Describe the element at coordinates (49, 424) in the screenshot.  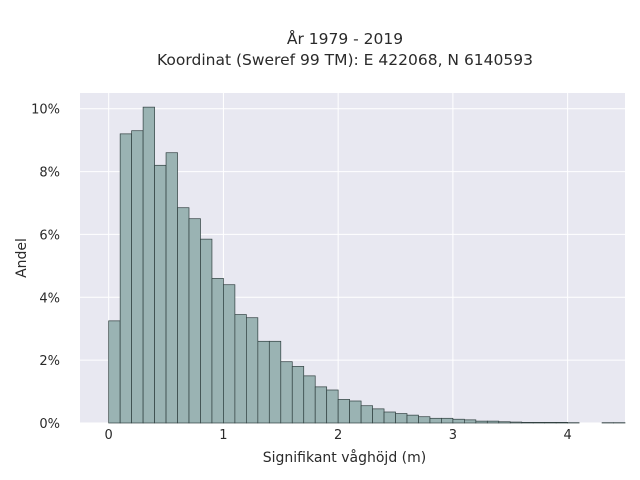
I see `y-tick-label: 0%` at that location.